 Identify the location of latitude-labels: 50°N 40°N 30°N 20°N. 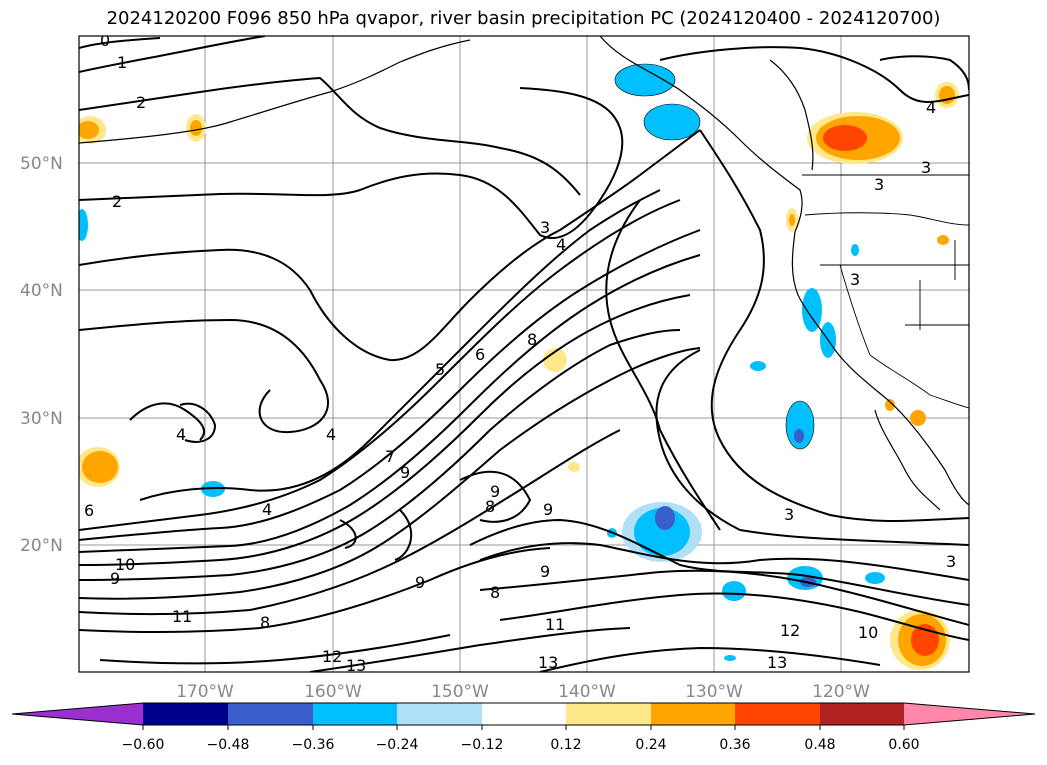
(41, 355).